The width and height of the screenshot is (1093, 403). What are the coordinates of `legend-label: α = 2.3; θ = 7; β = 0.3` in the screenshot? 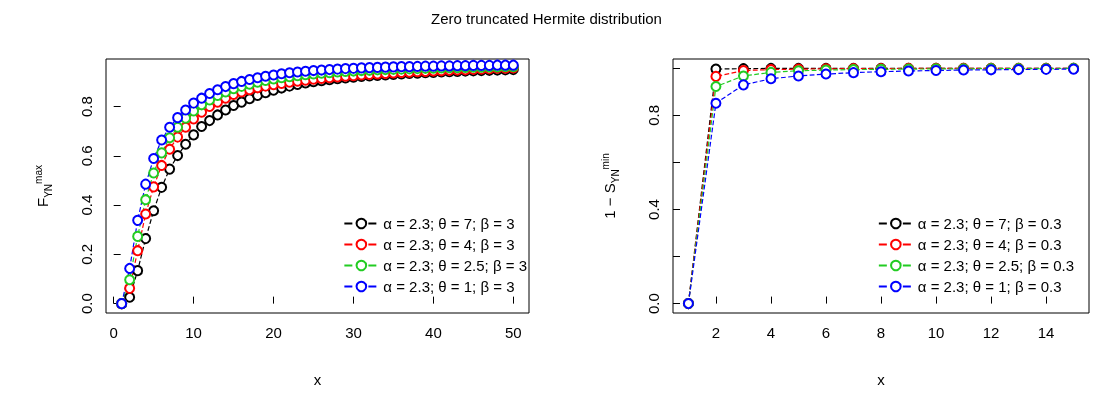 It's located at (989, 223).